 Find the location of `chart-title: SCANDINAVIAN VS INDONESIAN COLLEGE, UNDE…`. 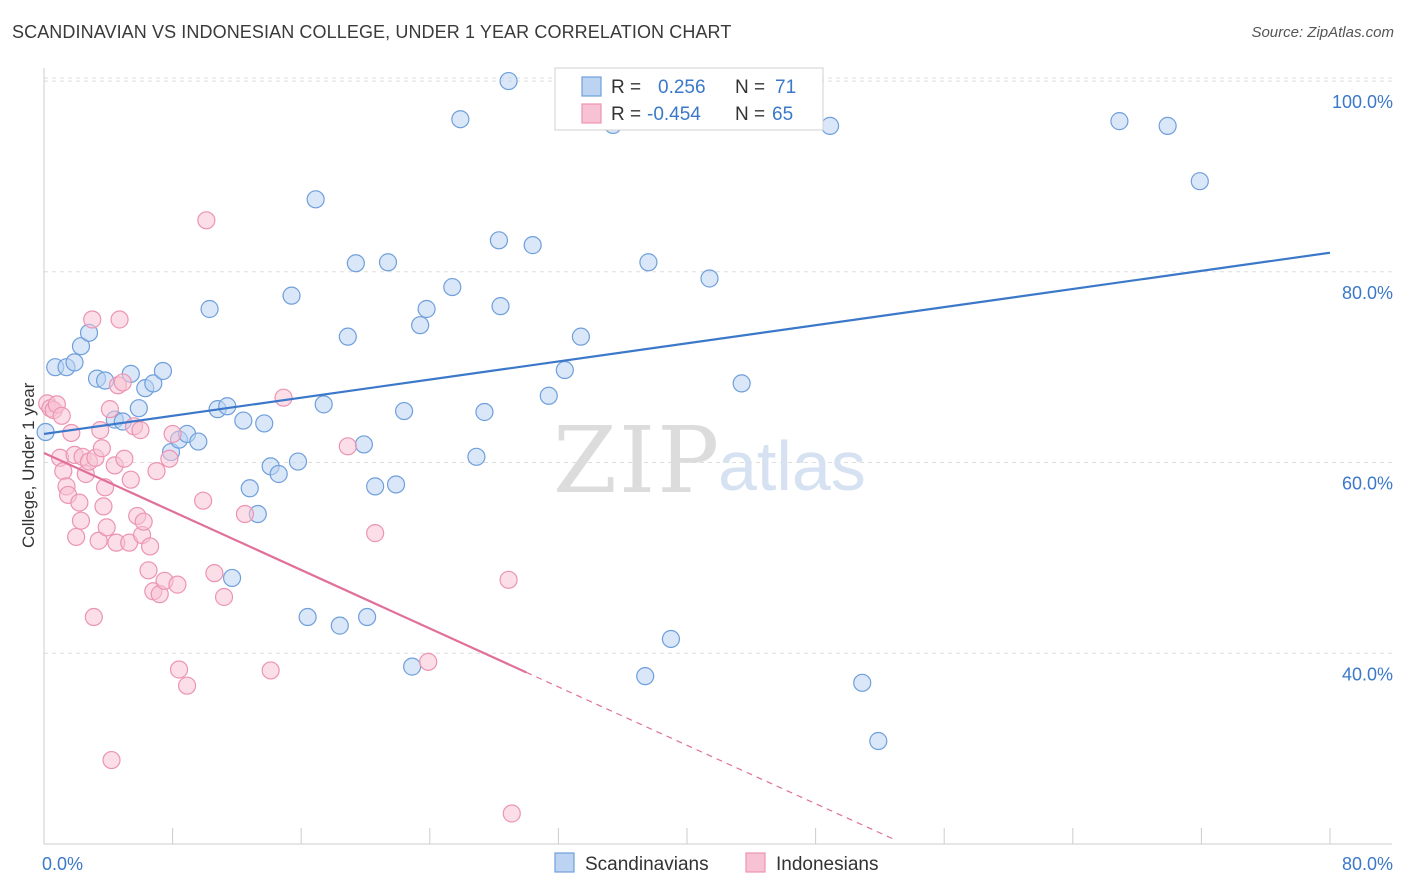

chart-title: SCANDINAVIAN VS INDONESIAN COLLEGE, UNDE… is located at coordinates (372, 32).